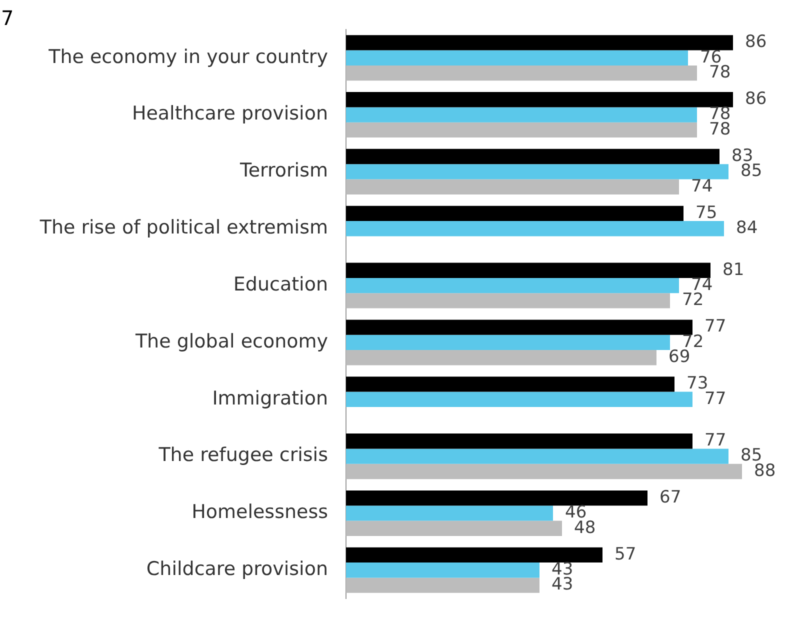  What do you see at coordinates (231, 341) in the screenshot?
I see `y-tick-label: The global economy` at bounding box center [231, 341].